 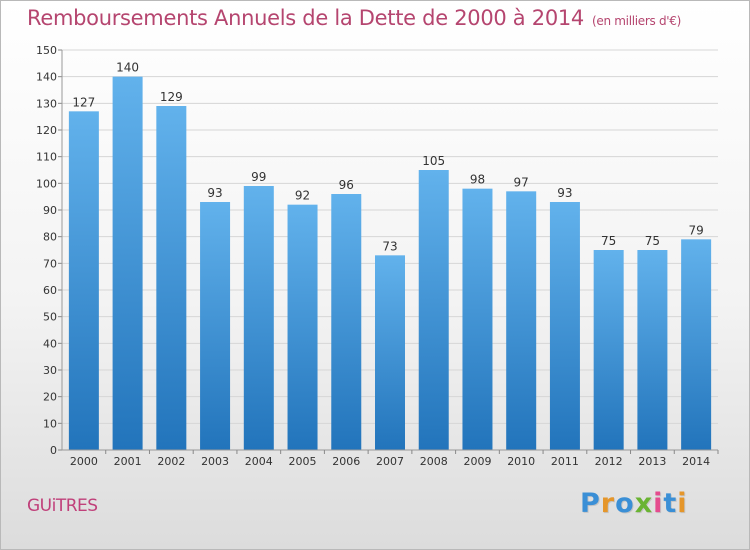 I want to click on y-tick-label: 10, so click(x=50, y=423).